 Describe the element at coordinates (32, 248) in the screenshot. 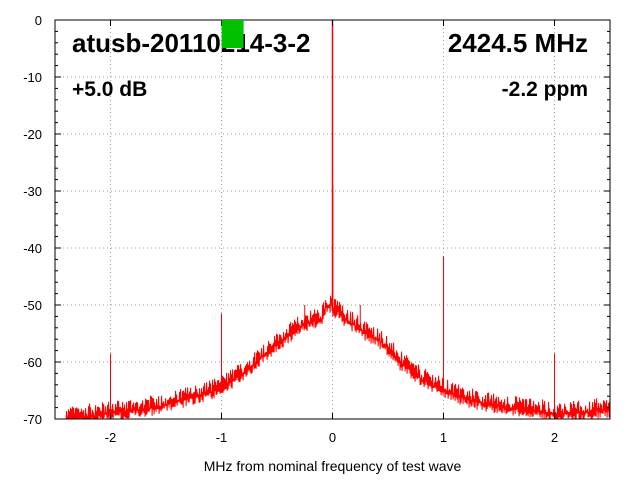

I see `y-tick-label-4: -40` at that location.